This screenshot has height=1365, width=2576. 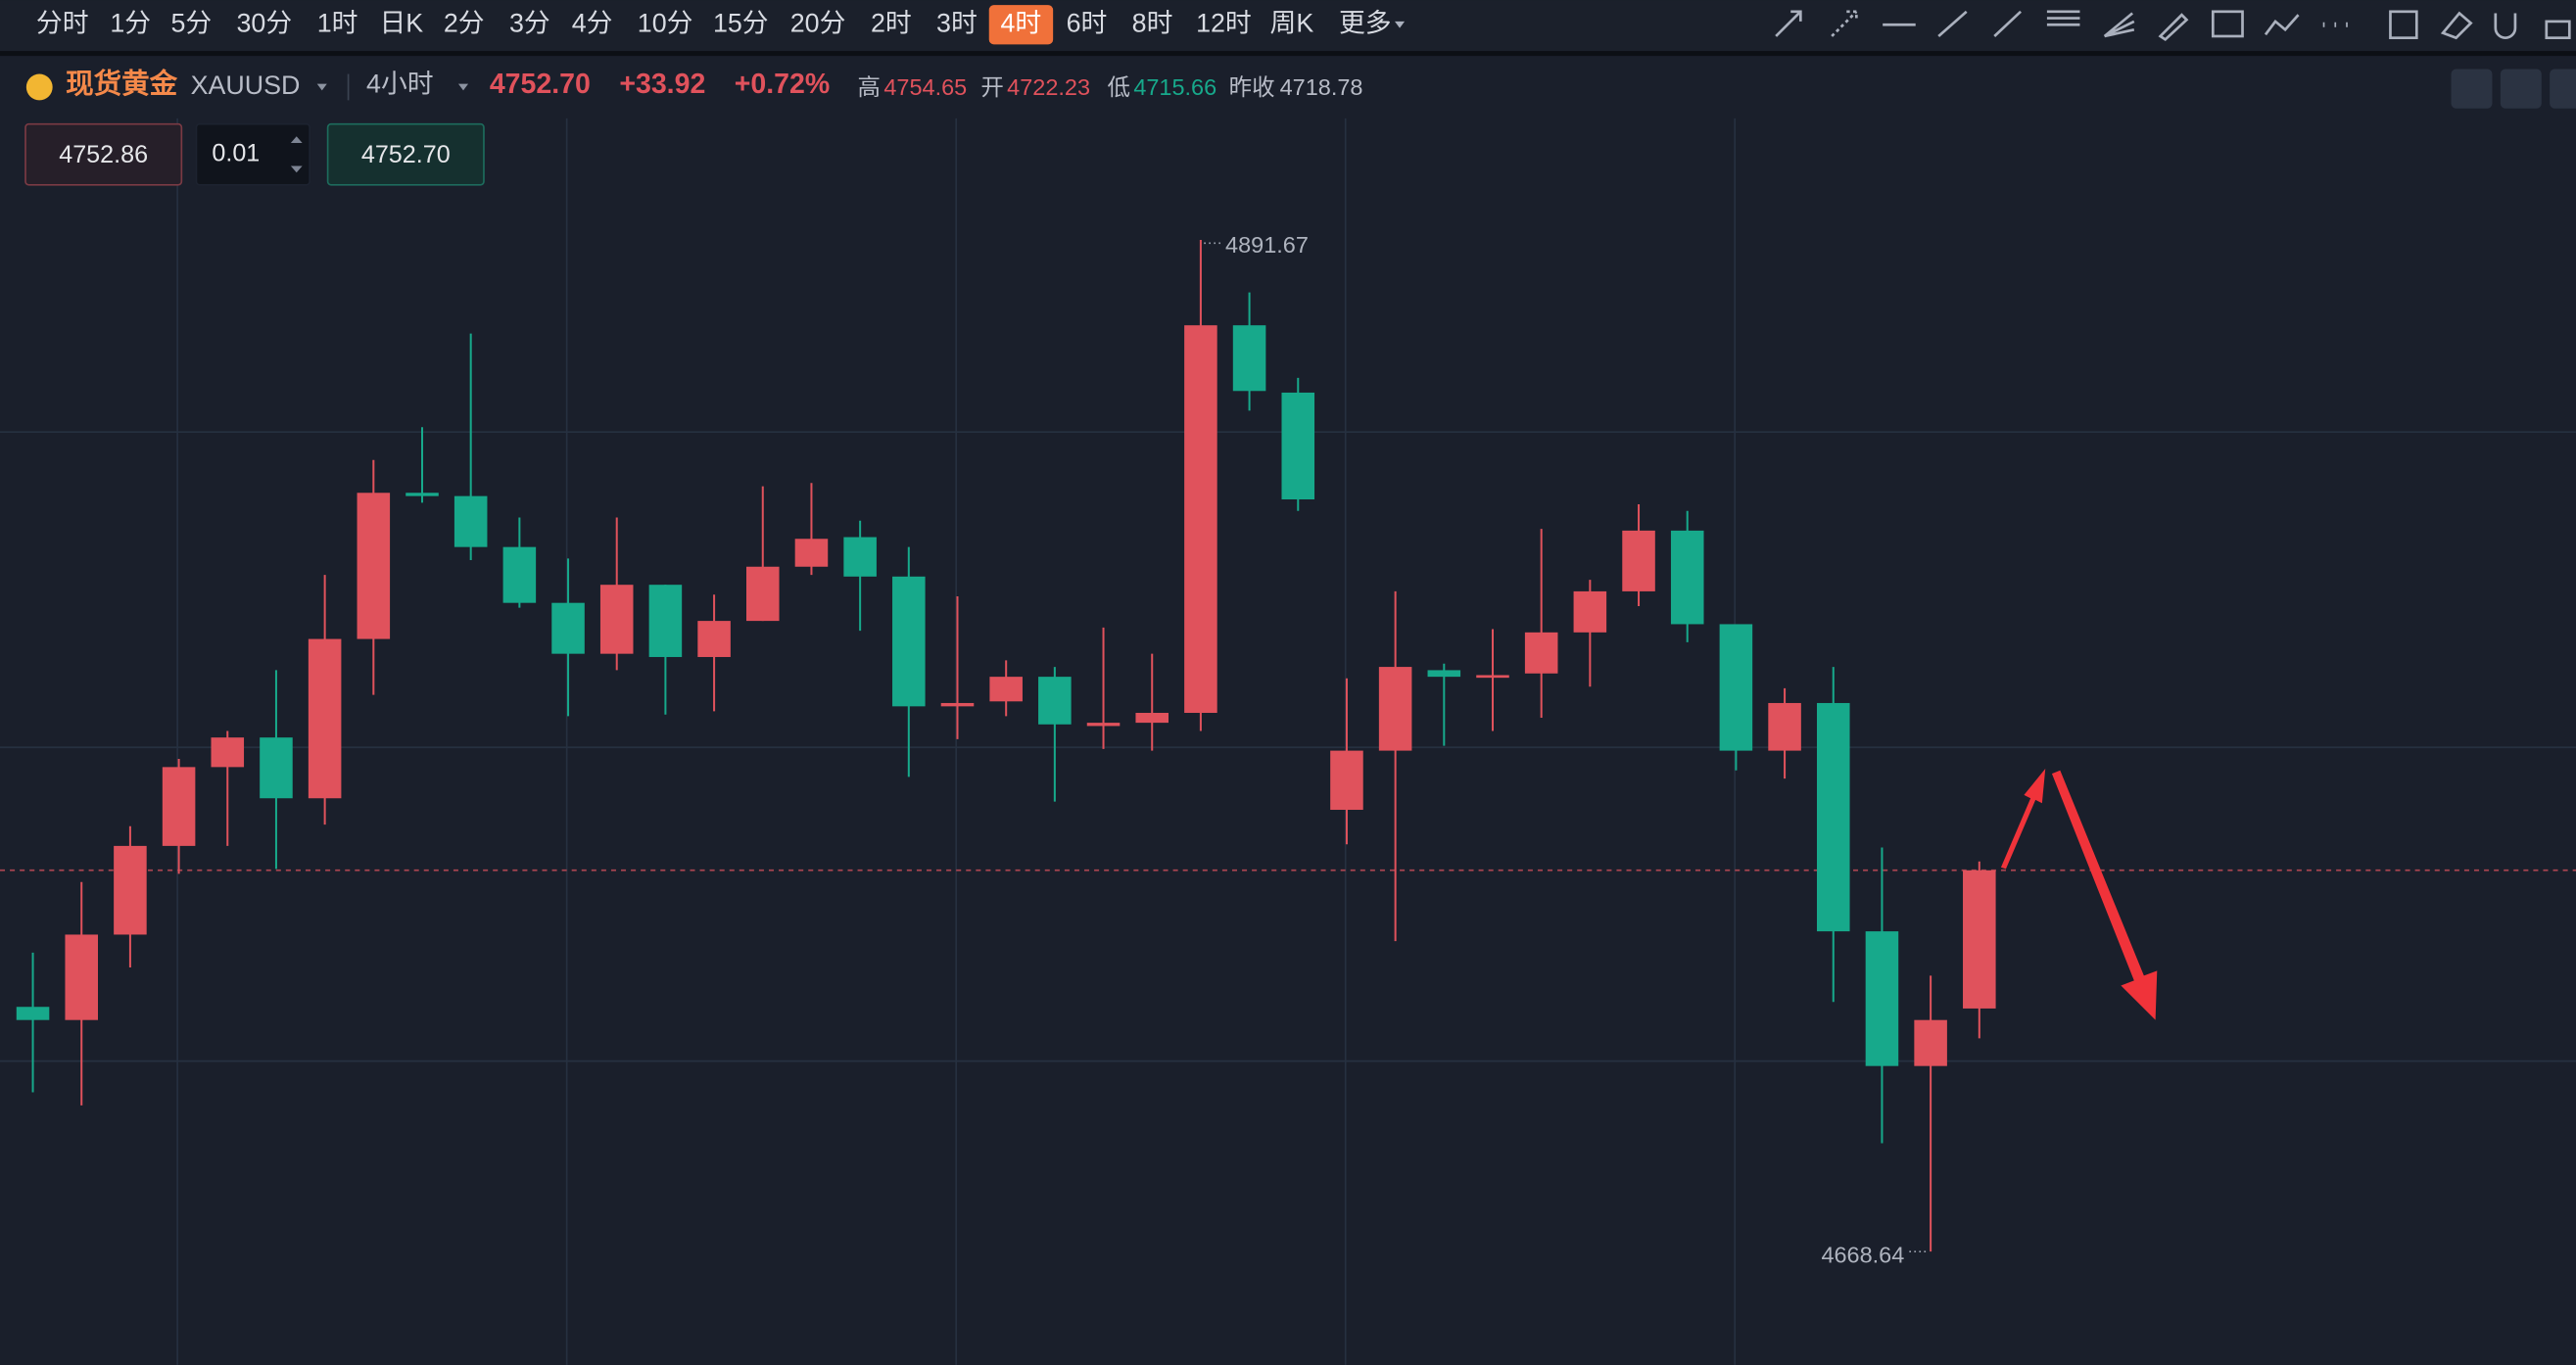 I want to click on open-value: 4722.23, so click(x=1048, y=87).